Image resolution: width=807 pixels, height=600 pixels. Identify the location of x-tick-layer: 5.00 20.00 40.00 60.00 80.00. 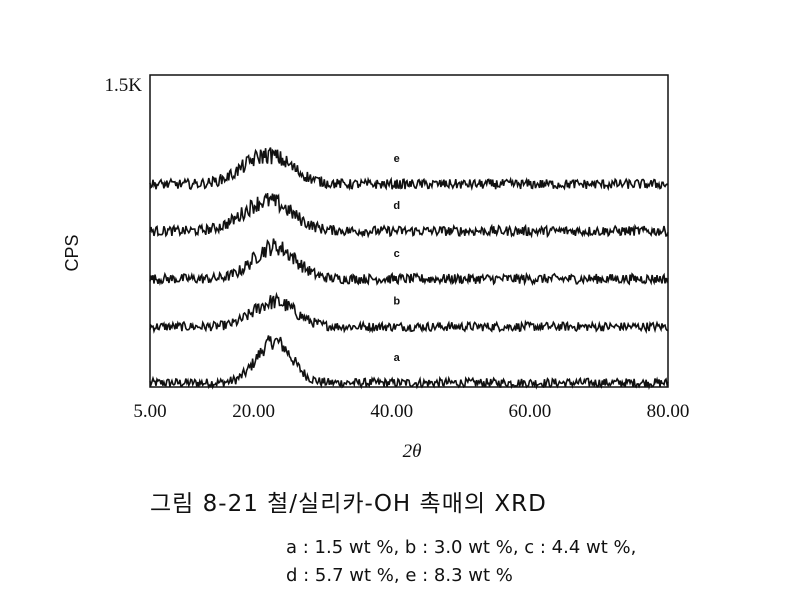
(411, 411).